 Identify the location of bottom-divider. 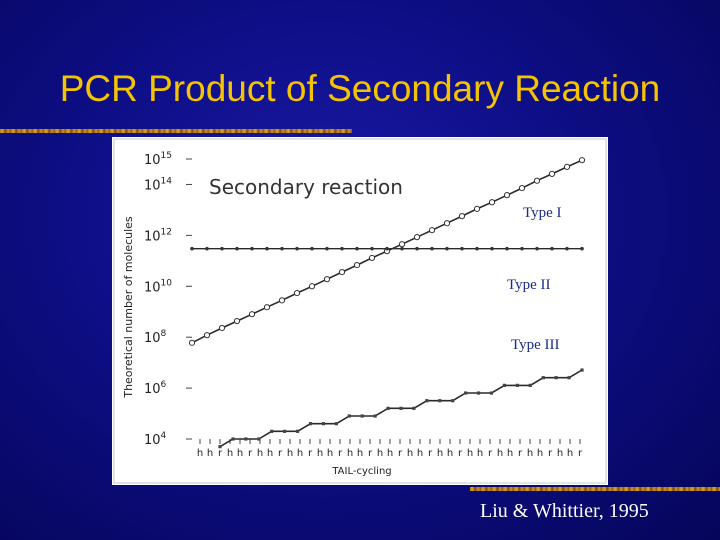
(595, 489).